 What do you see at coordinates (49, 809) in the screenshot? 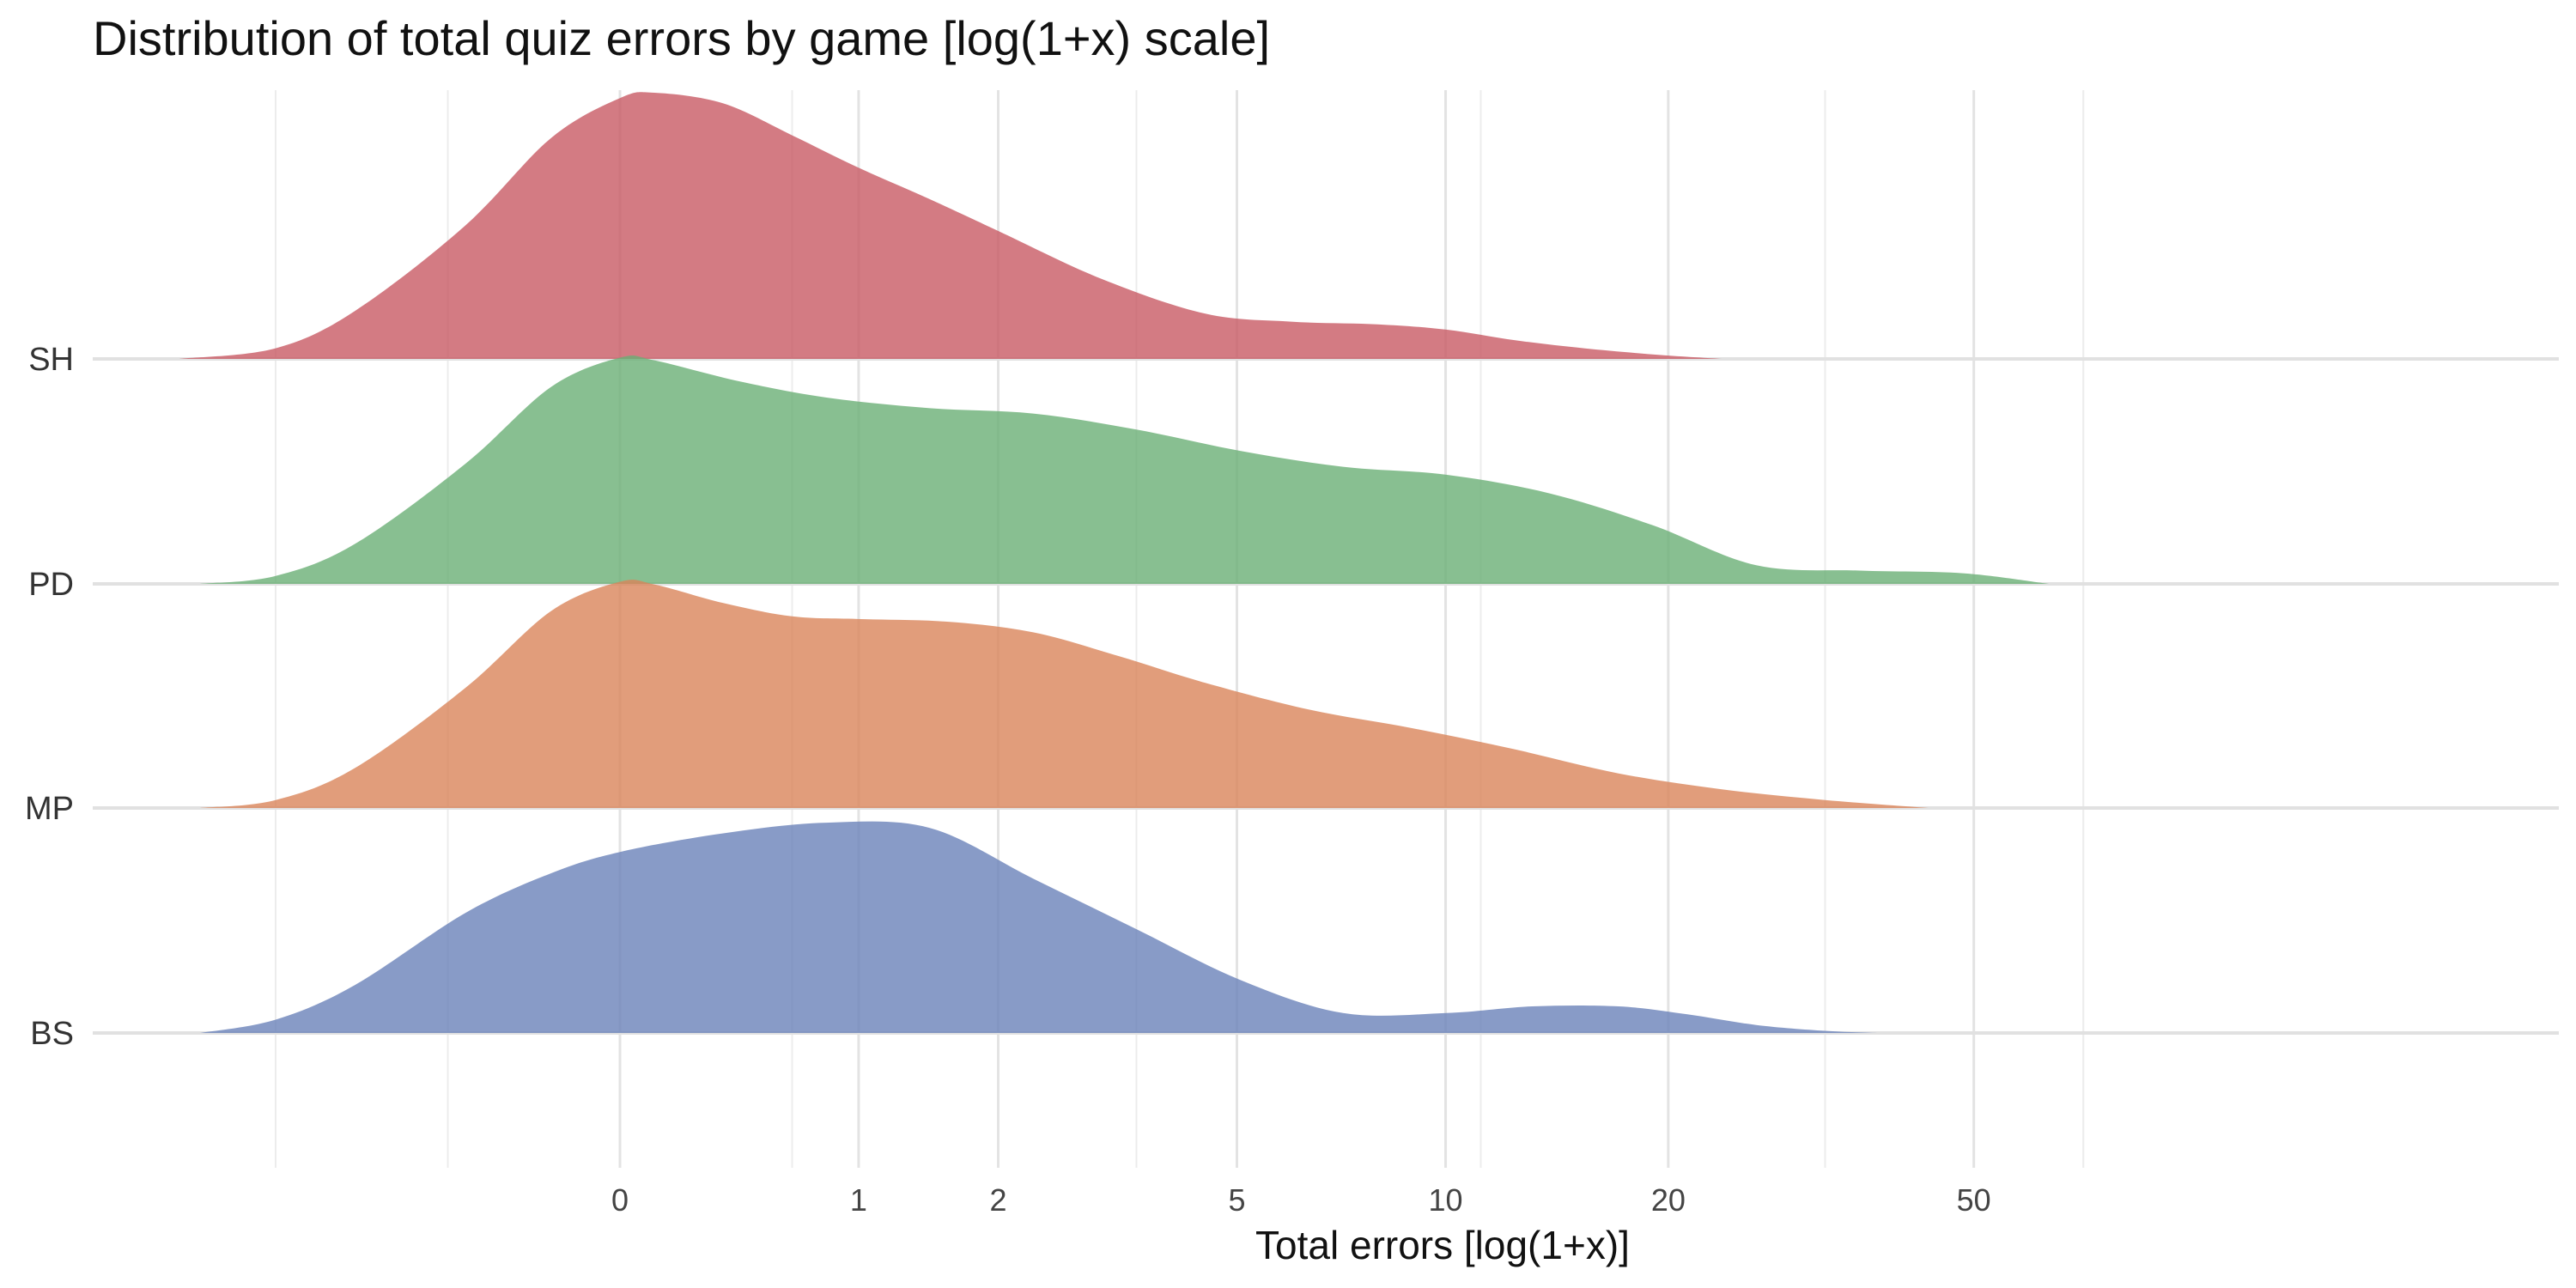
I see `category-label-mp: MP` at bounding box center [49, 809].